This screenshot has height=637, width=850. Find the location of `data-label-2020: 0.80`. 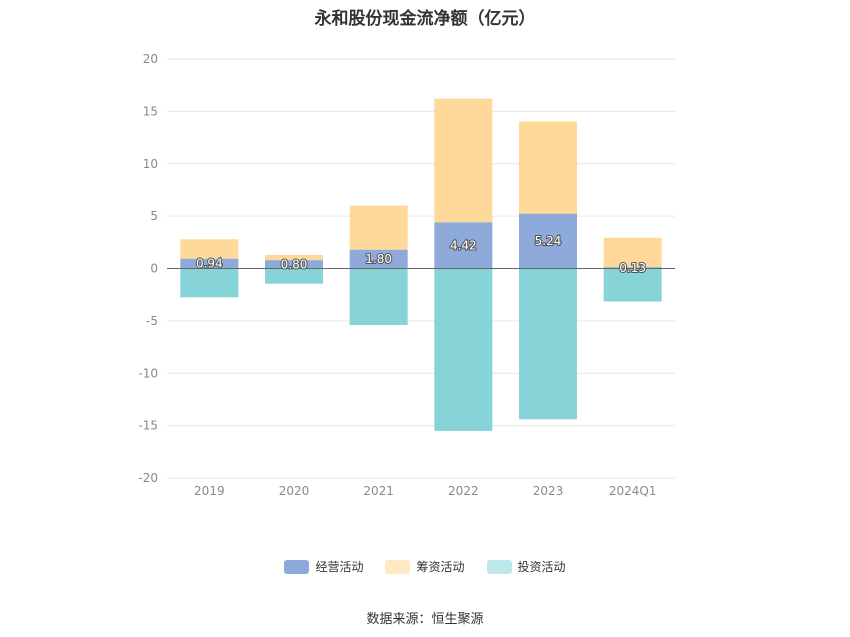

data-label-2020: 0.80 is located at coordinates (294, 264).